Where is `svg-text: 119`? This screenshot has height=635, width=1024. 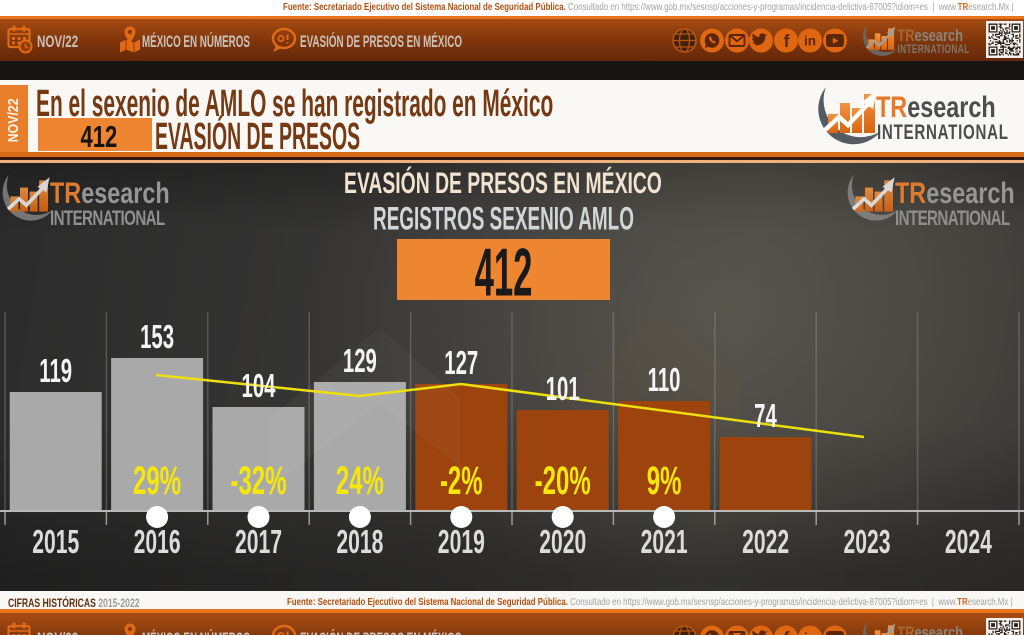
svg-text: 119 is located at coordinates (55, 370).